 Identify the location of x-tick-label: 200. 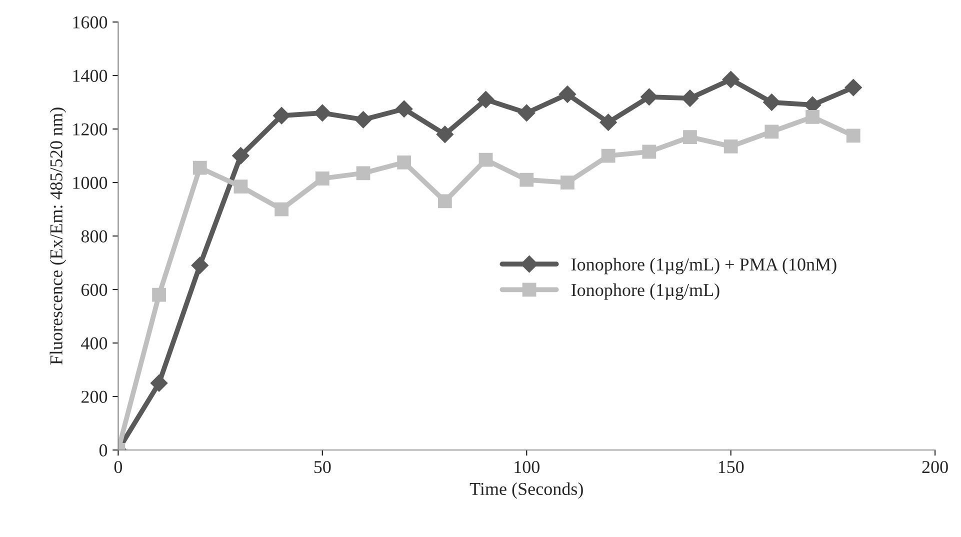
(935, 467).